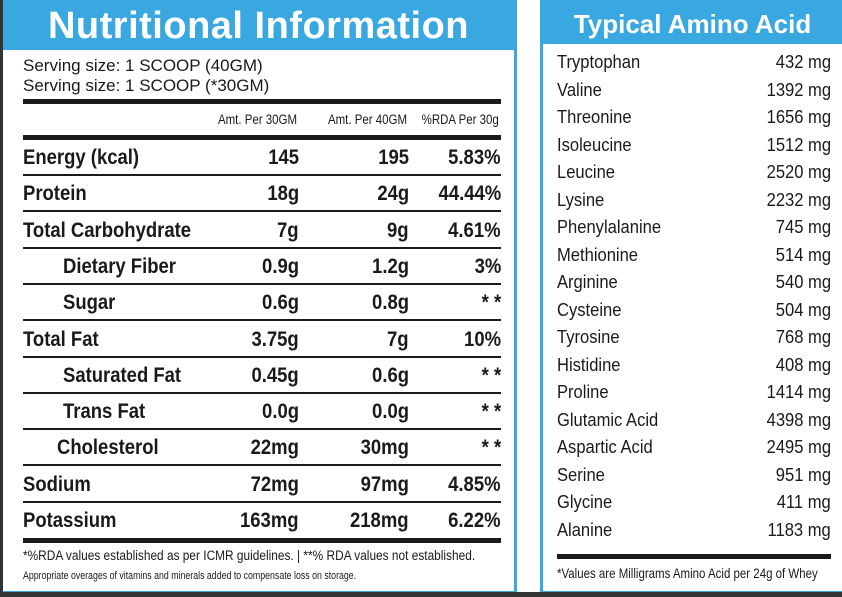 The width and height of the screenshot is (842, 597). Describe the element at coordinates (694, 340) in the screenshot. I see `amino-acid-row: Tyrosine 768 mg` at that location.